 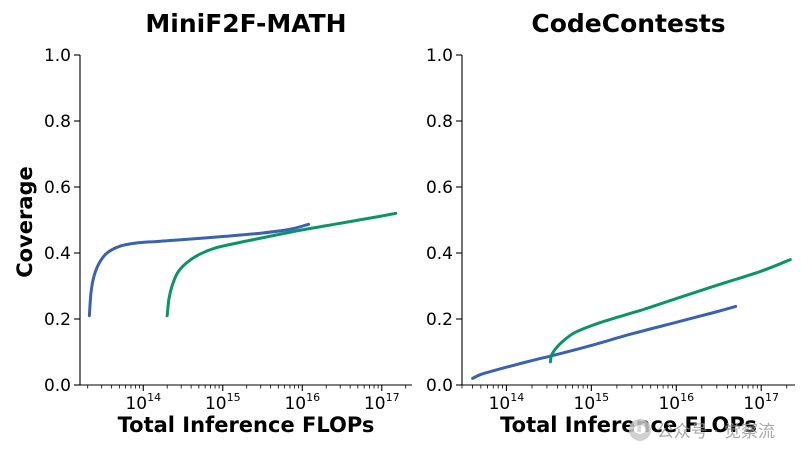 What do you see at coordinates (639, 429) in the screenshot?
I see `wechat-icon` at bounding box center [639, 429].